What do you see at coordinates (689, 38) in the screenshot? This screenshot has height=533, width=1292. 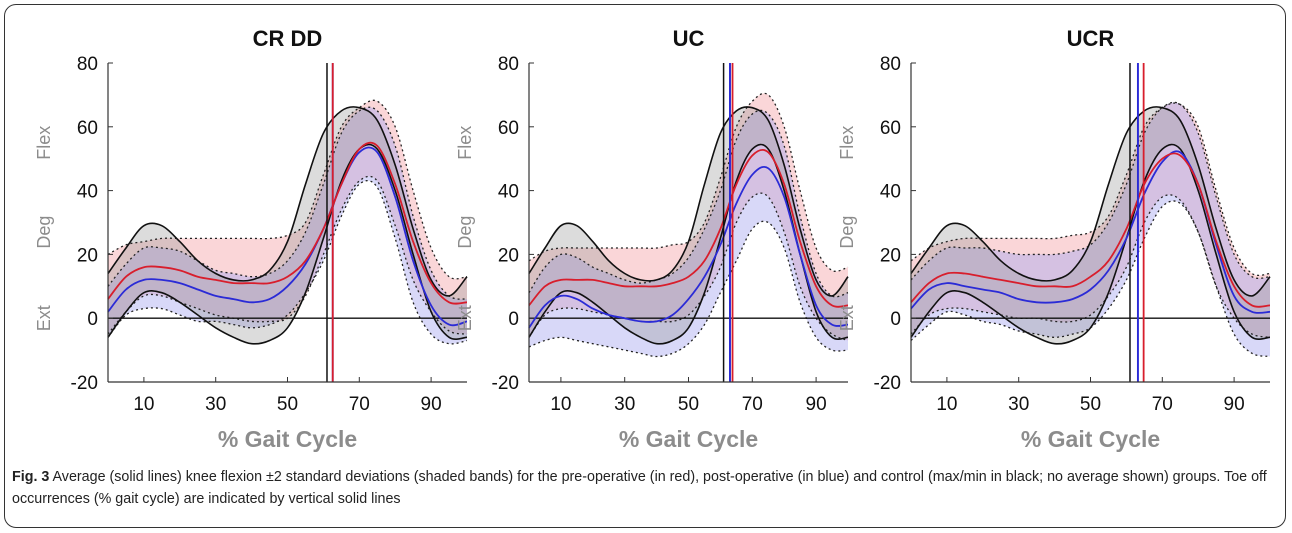 I see `chart-title: UC` at bounding box center [689, 38].